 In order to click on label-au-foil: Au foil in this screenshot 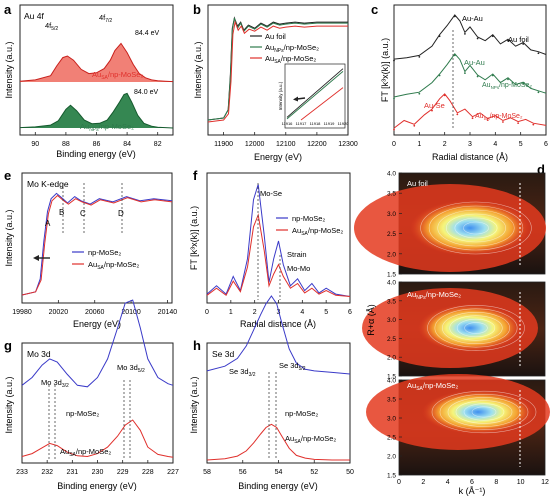, I will do `click(518, 39)`.